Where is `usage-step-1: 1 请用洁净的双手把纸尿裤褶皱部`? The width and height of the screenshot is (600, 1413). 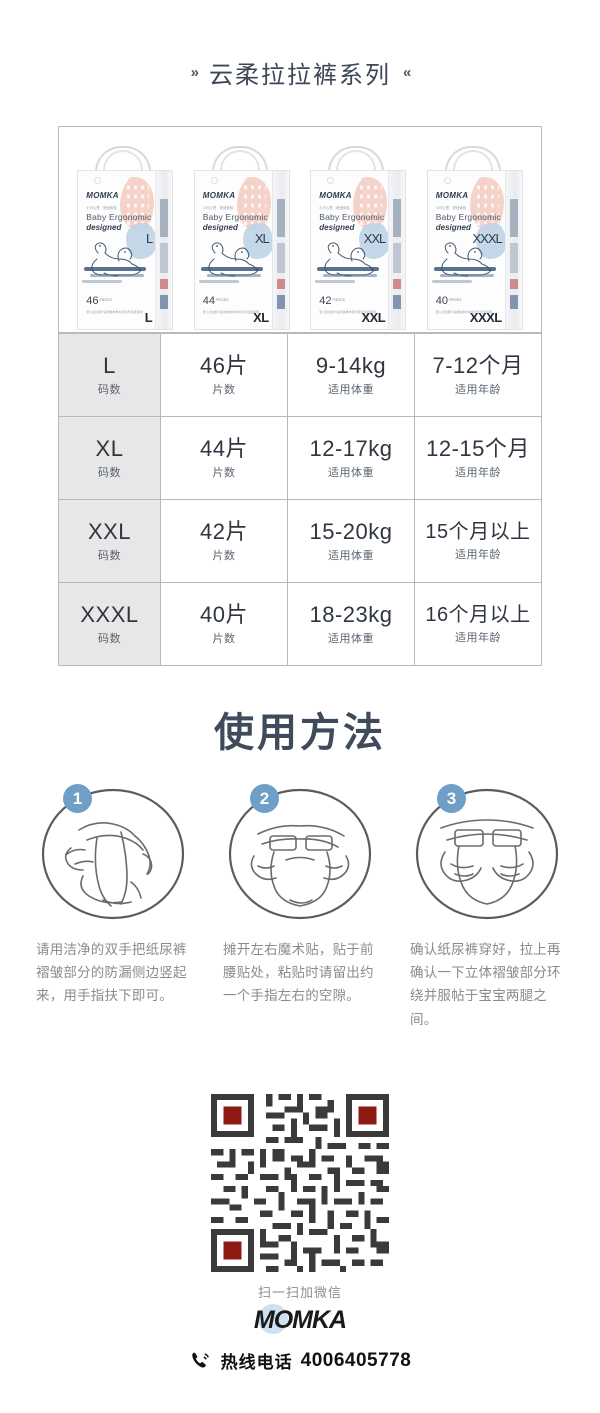
usage-step-1: 1 请用洁净的双手把纸尿裤褶皱部 is located at coordinates (113, 906).